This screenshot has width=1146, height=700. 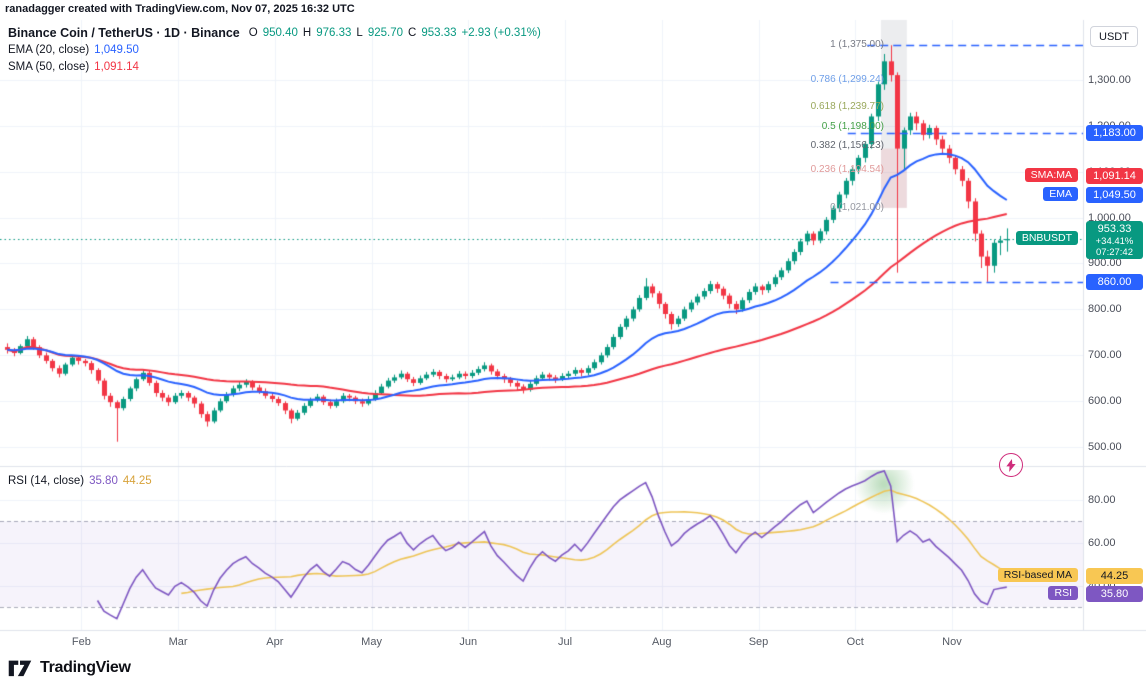 What do you see at coordinates (1037, 575) in the screenshot?
I see `rsi-ma-badge-chip: RSI-based MA` at bounding box center [1037, 575].